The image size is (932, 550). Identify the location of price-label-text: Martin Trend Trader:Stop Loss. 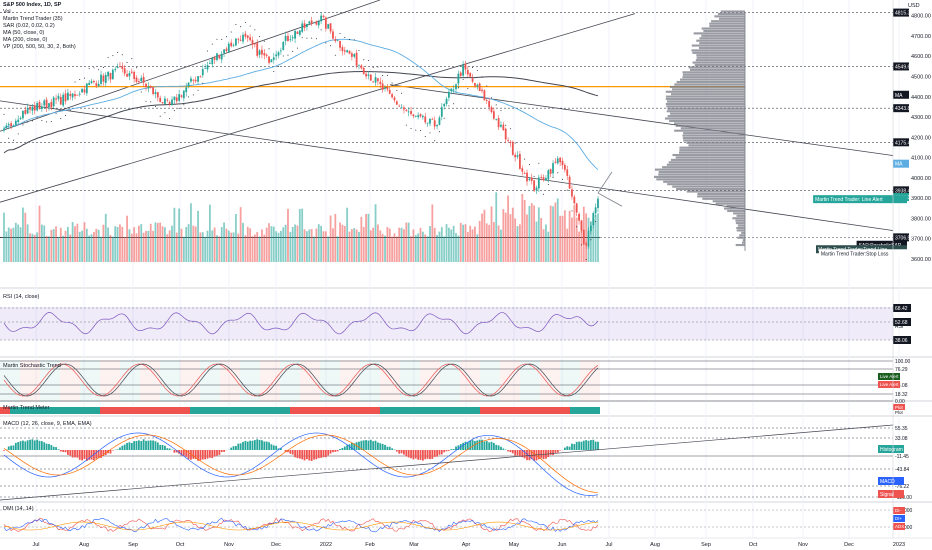
(855, 254).